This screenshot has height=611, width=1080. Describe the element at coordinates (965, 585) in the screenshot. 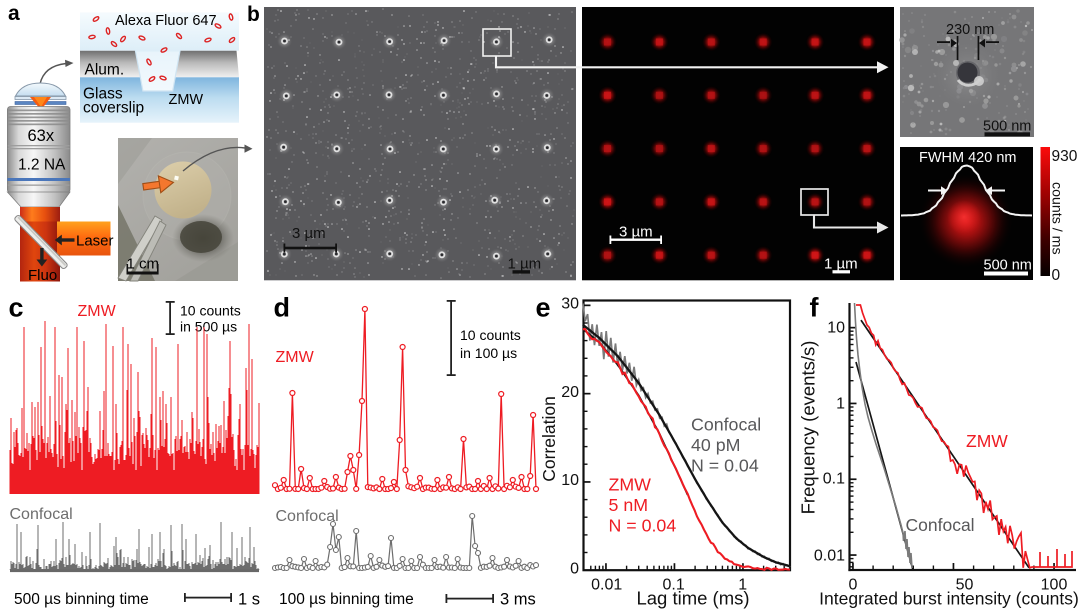

I see `svg-text: 50` at that location.